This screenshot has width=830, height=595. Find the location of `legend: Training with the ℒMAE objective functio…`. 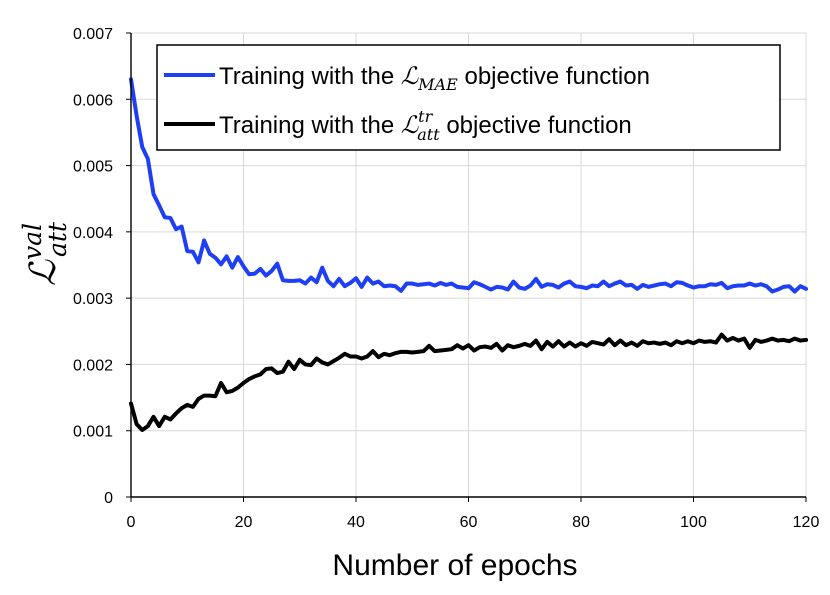

legend: Training with the ℒMAE objective functio… is located at coordinates (468, 97).